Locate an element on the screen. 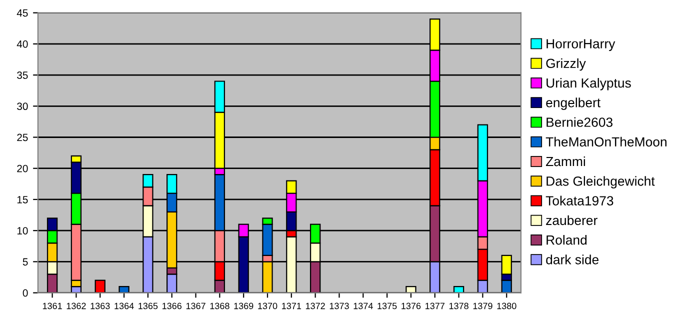 The image size is (690, 320). x-tick-label: 1376 is located at coordinates (411, 306).